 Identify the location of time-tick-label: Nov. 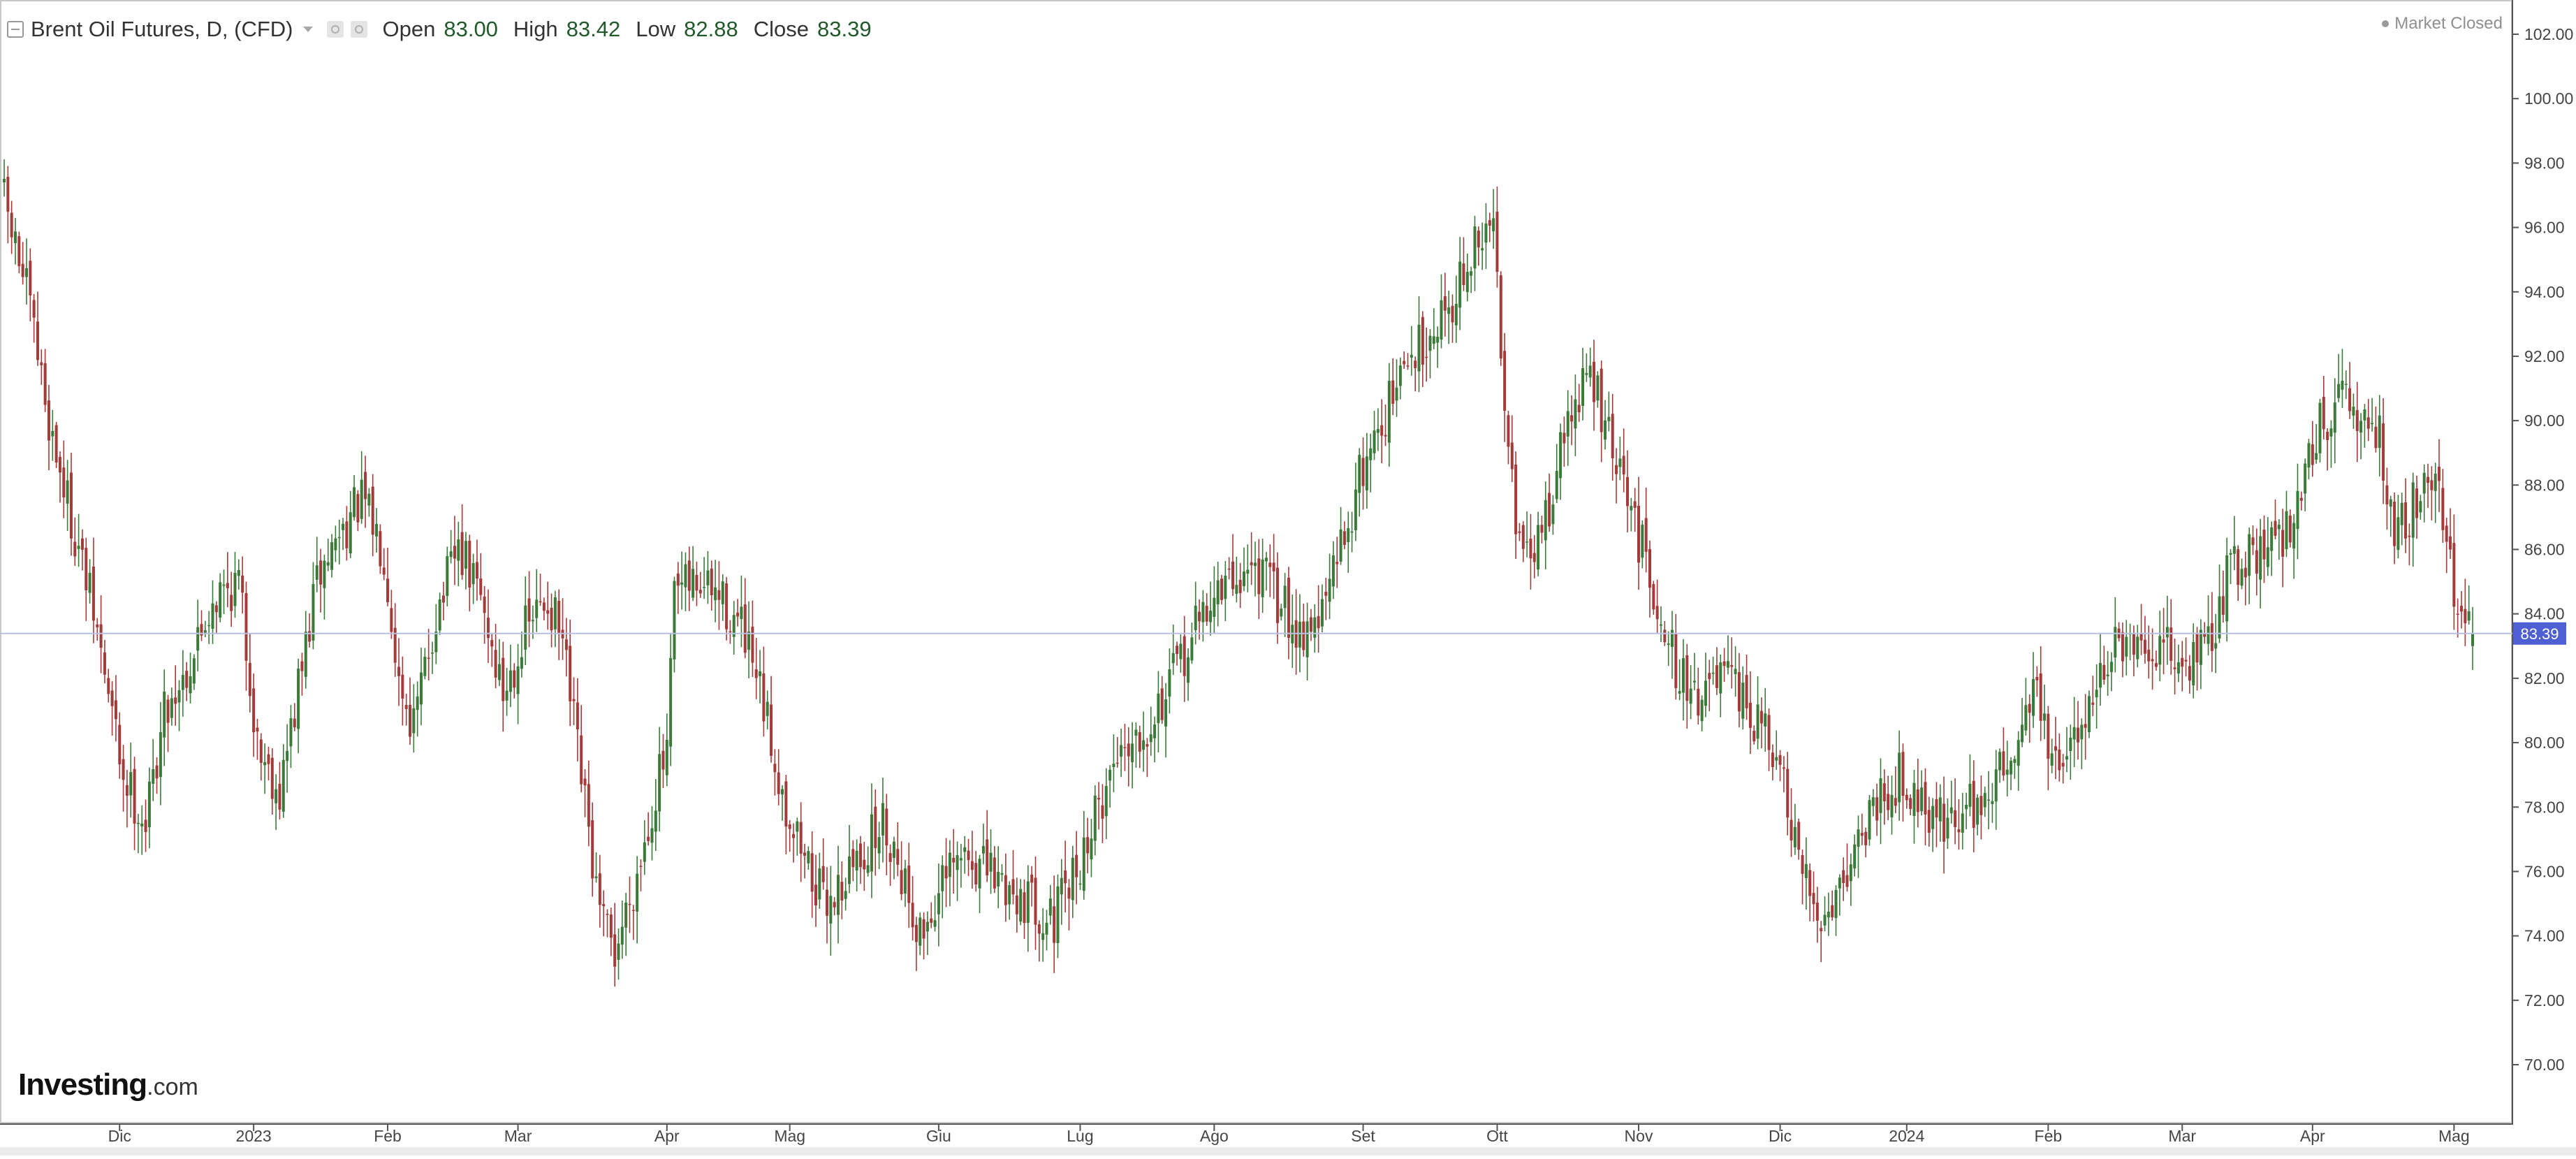
(1639, 1136).